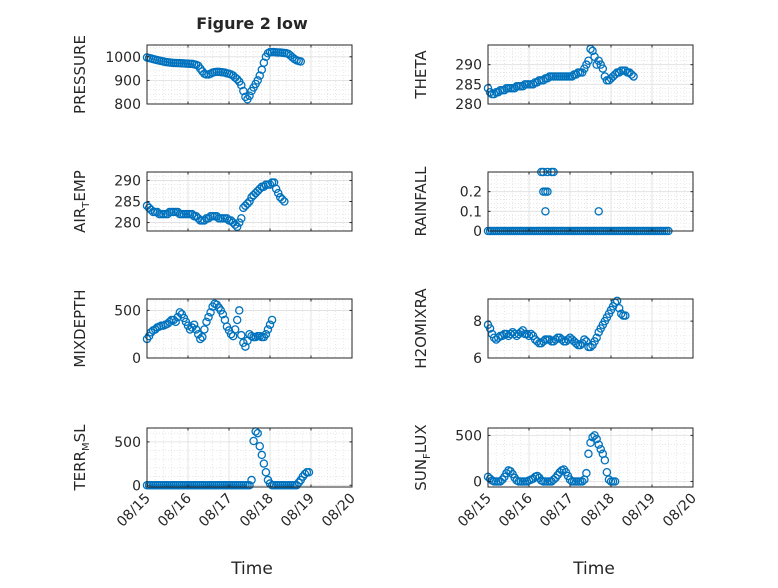  I want to click on y-tick-label: 280, so click(127, 224).